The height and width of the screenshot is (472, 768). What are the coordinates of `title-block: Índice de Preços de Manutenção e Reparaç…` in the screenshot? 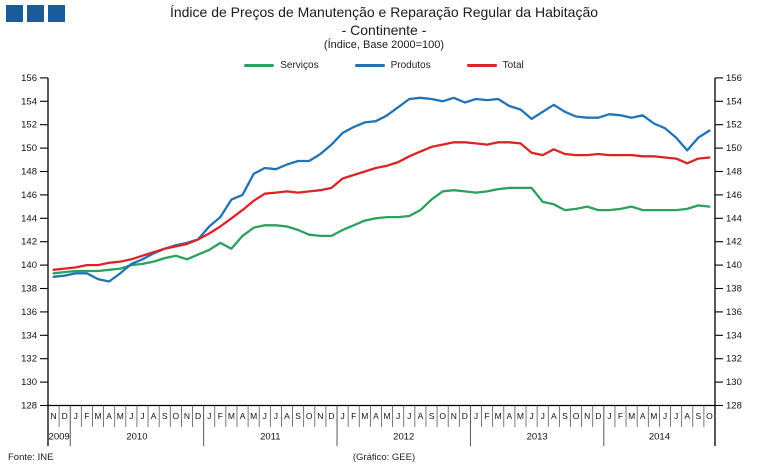 It's located at (384, 28).